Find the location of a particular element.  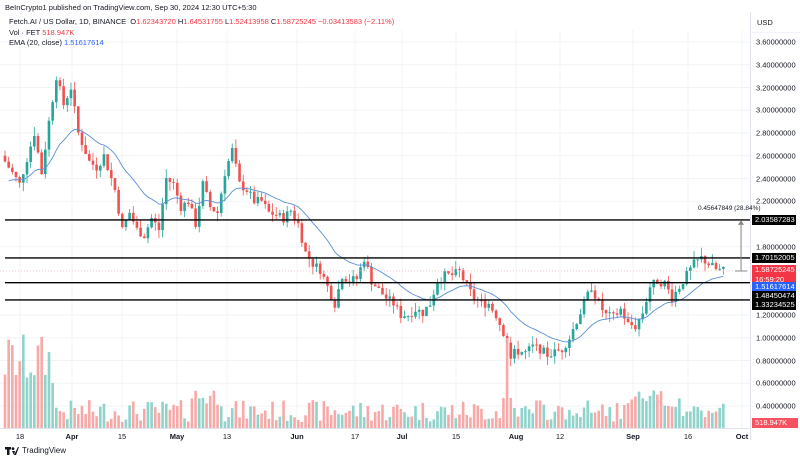

time-tick: 18 is located at coordinates (20, 436).